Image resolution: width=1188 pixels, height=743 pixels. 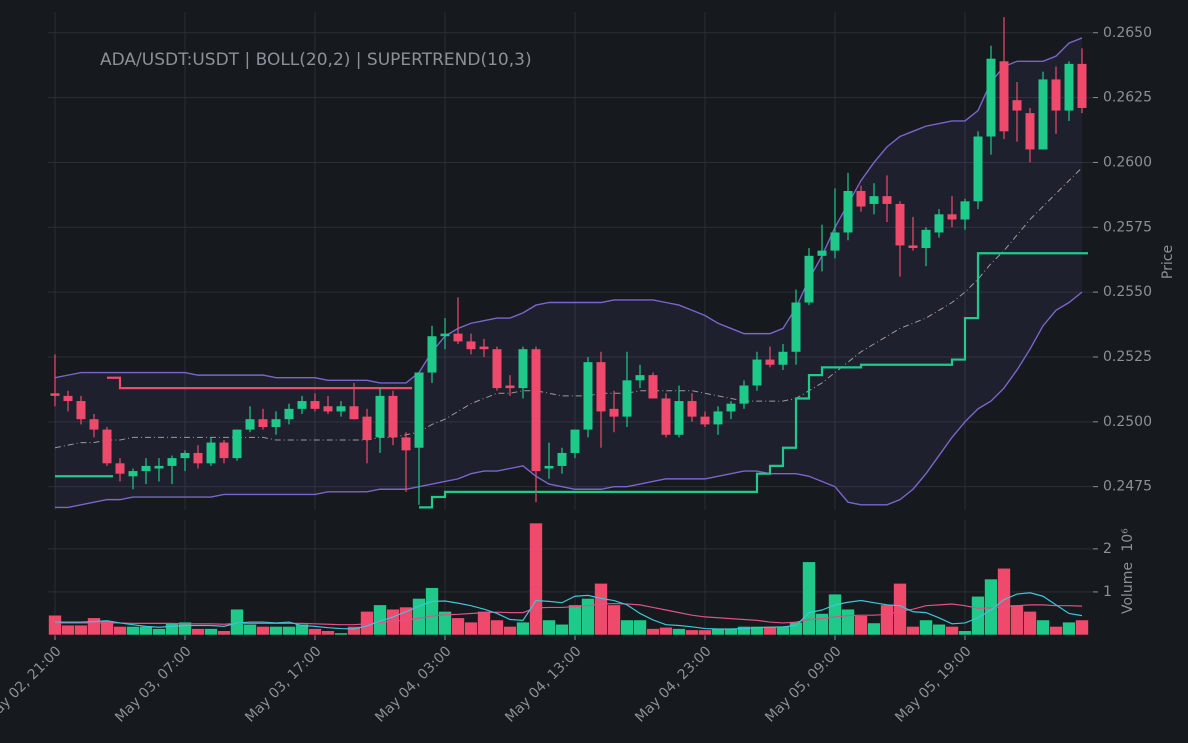 What do you see at coordinates (1127, 292) in the screenshot?
I see `y-tick-label: 0.2550` at bounding box center [1127, 292].